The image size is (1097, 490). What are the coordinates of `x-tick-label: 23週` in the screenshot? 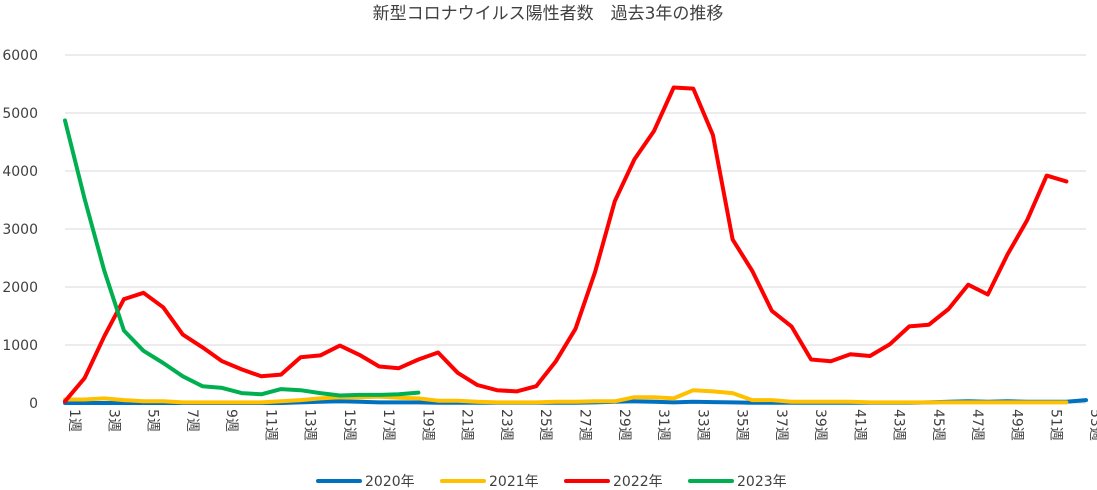 It's located at (506, 425).